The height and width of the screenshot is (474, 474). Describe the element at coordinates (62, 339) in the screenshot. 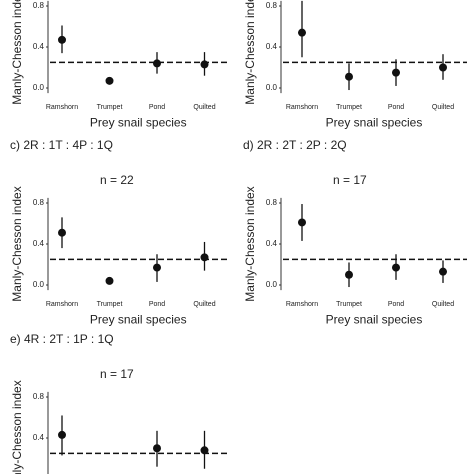

I see `panel-title: e) 4R : 2T : 1P : 1Q` at that location.